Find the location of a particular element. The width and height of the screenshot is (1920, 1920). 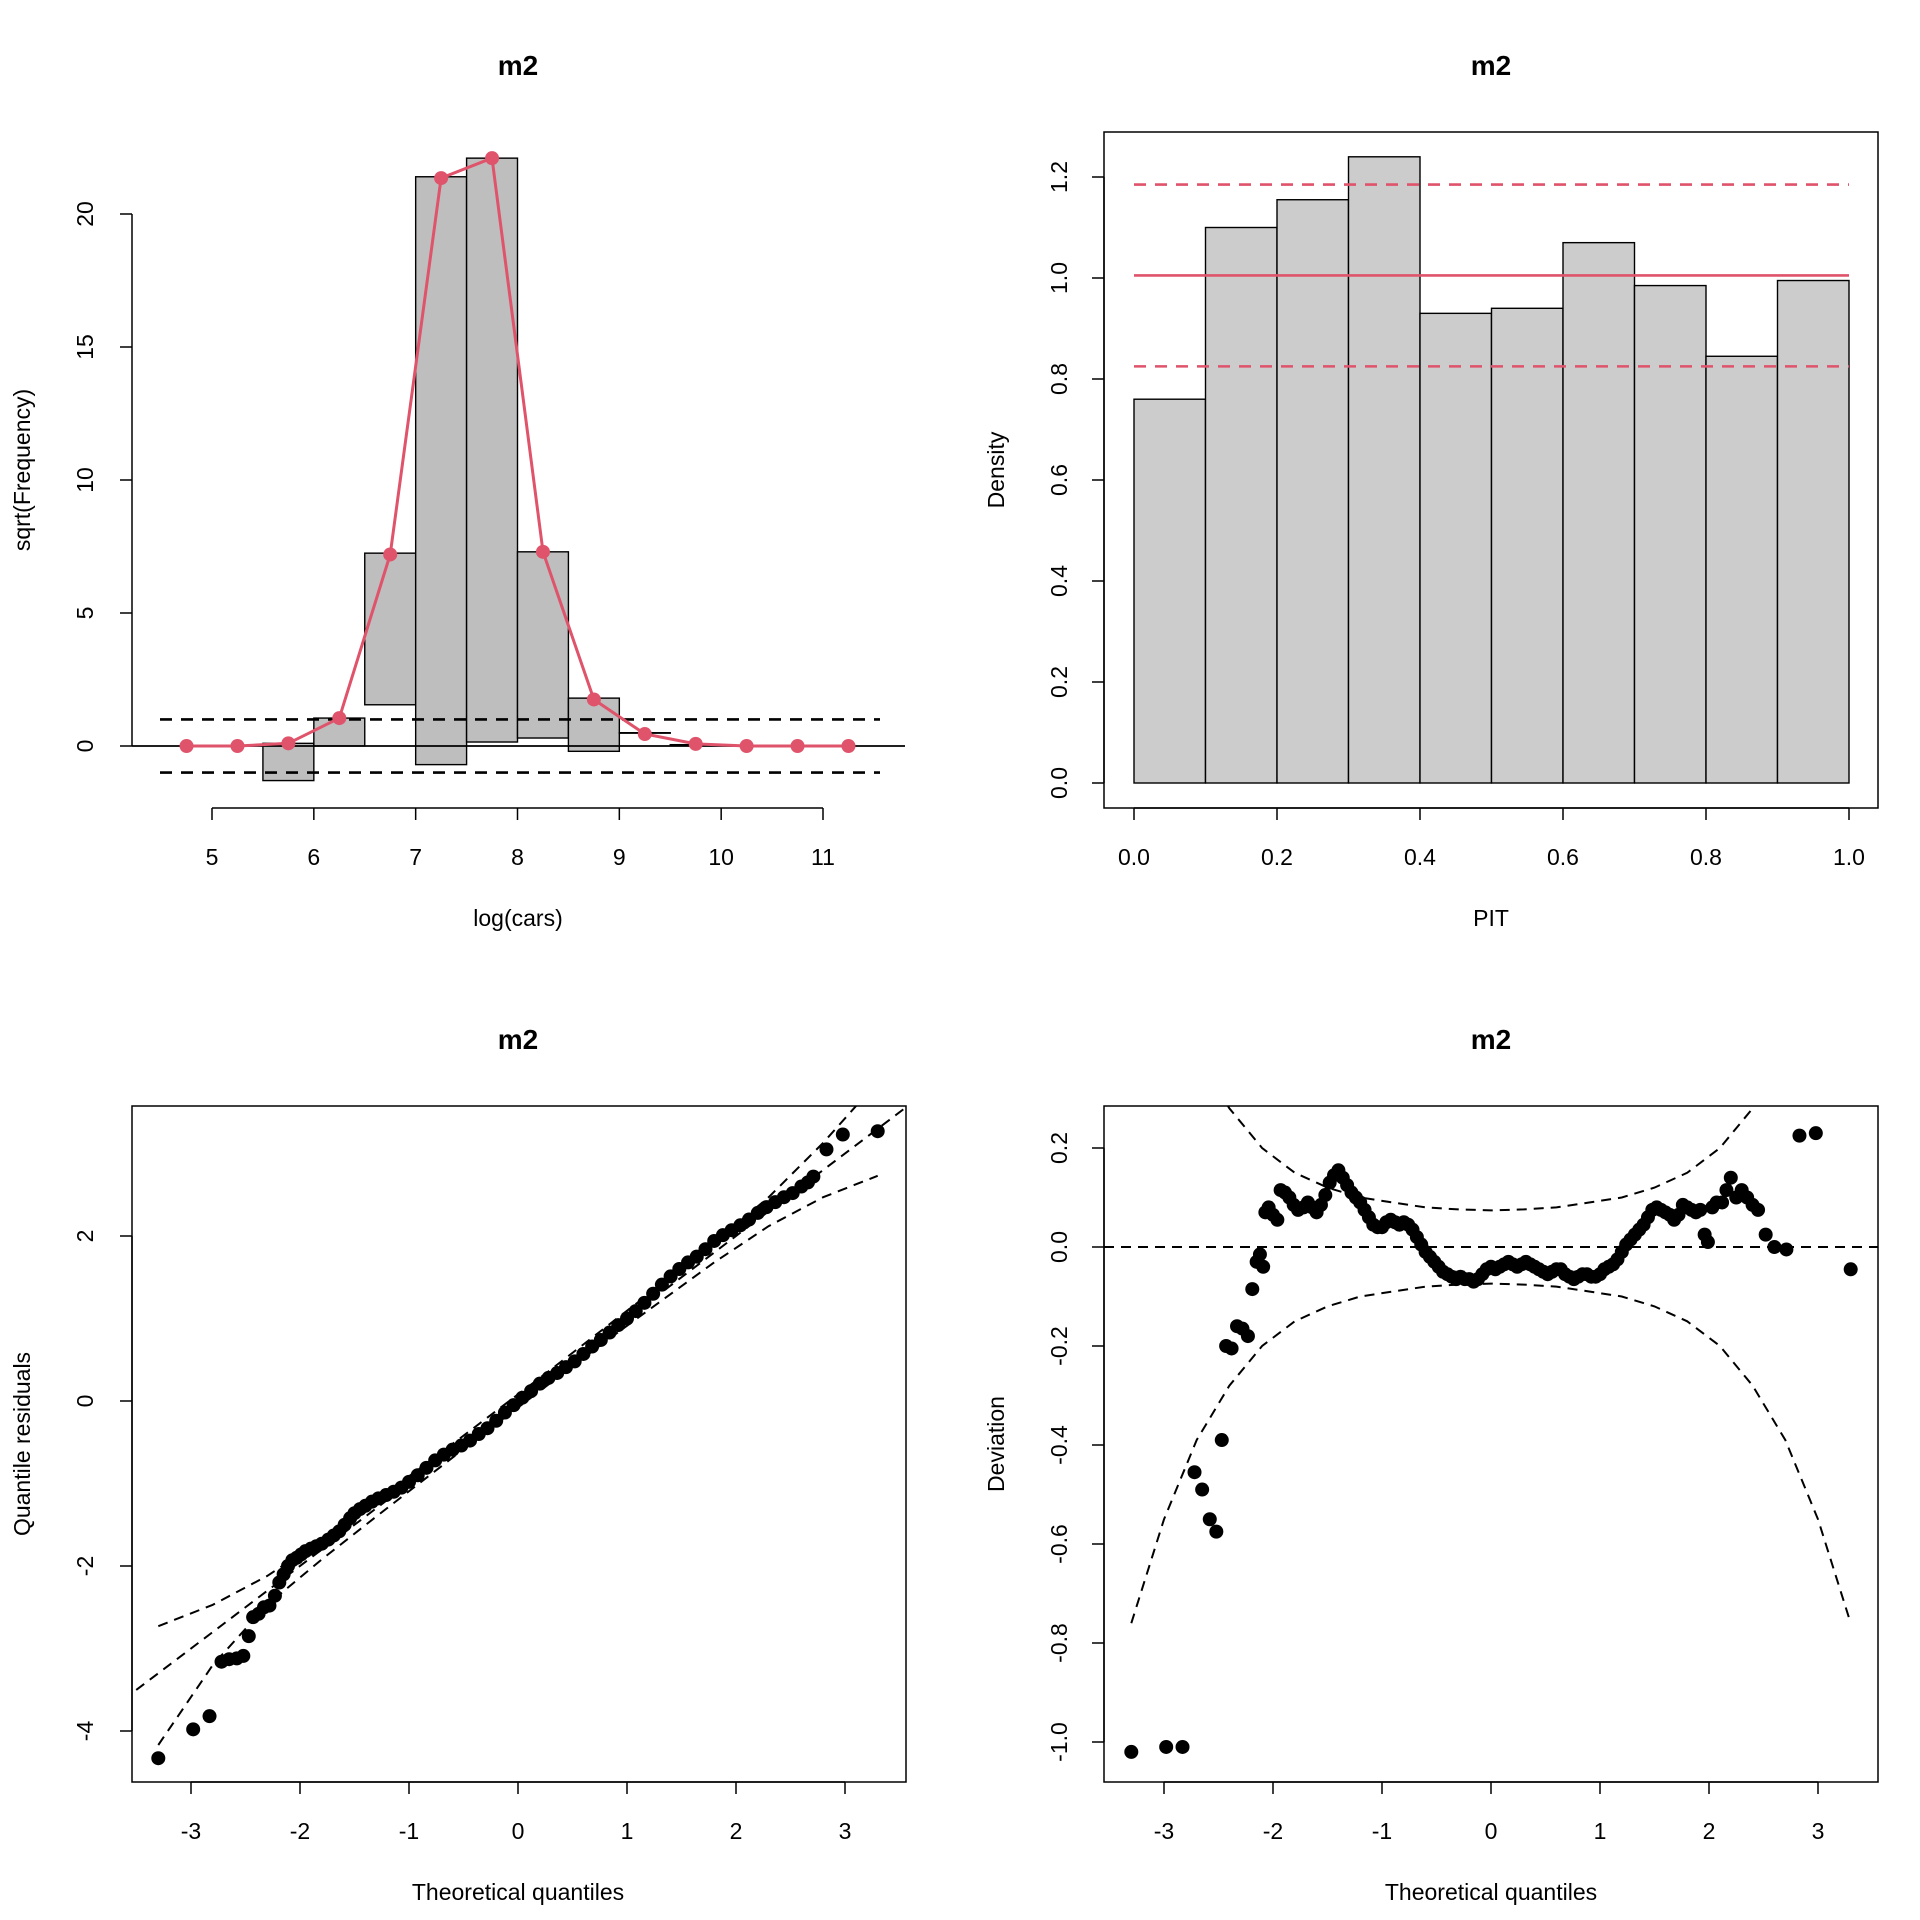

pit-y-tick-label: 0.2 is located at coordinates (1059, 682).